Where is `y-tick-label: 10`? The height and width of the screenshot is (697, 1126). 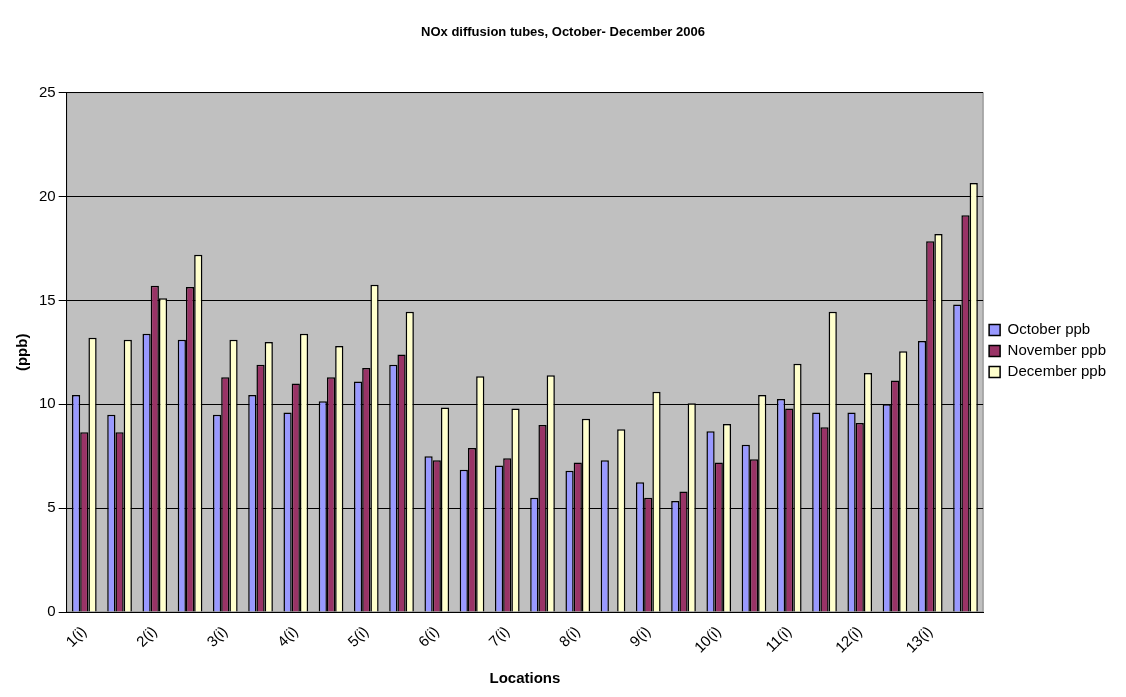 y-tick-label: 10 is located at coordinates (47, 403).